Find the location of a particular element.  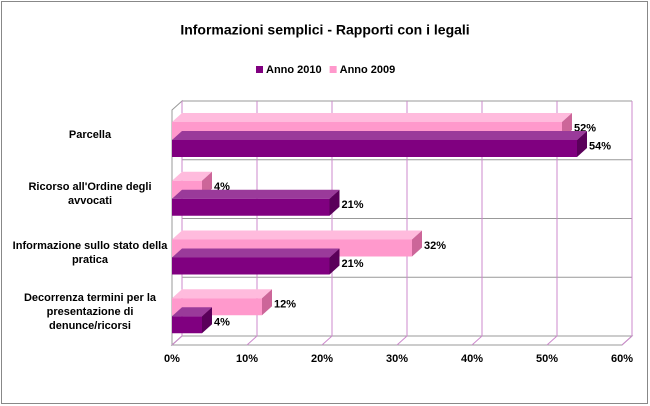

x-tick-label: 10% is located at coordinates (247, 359).